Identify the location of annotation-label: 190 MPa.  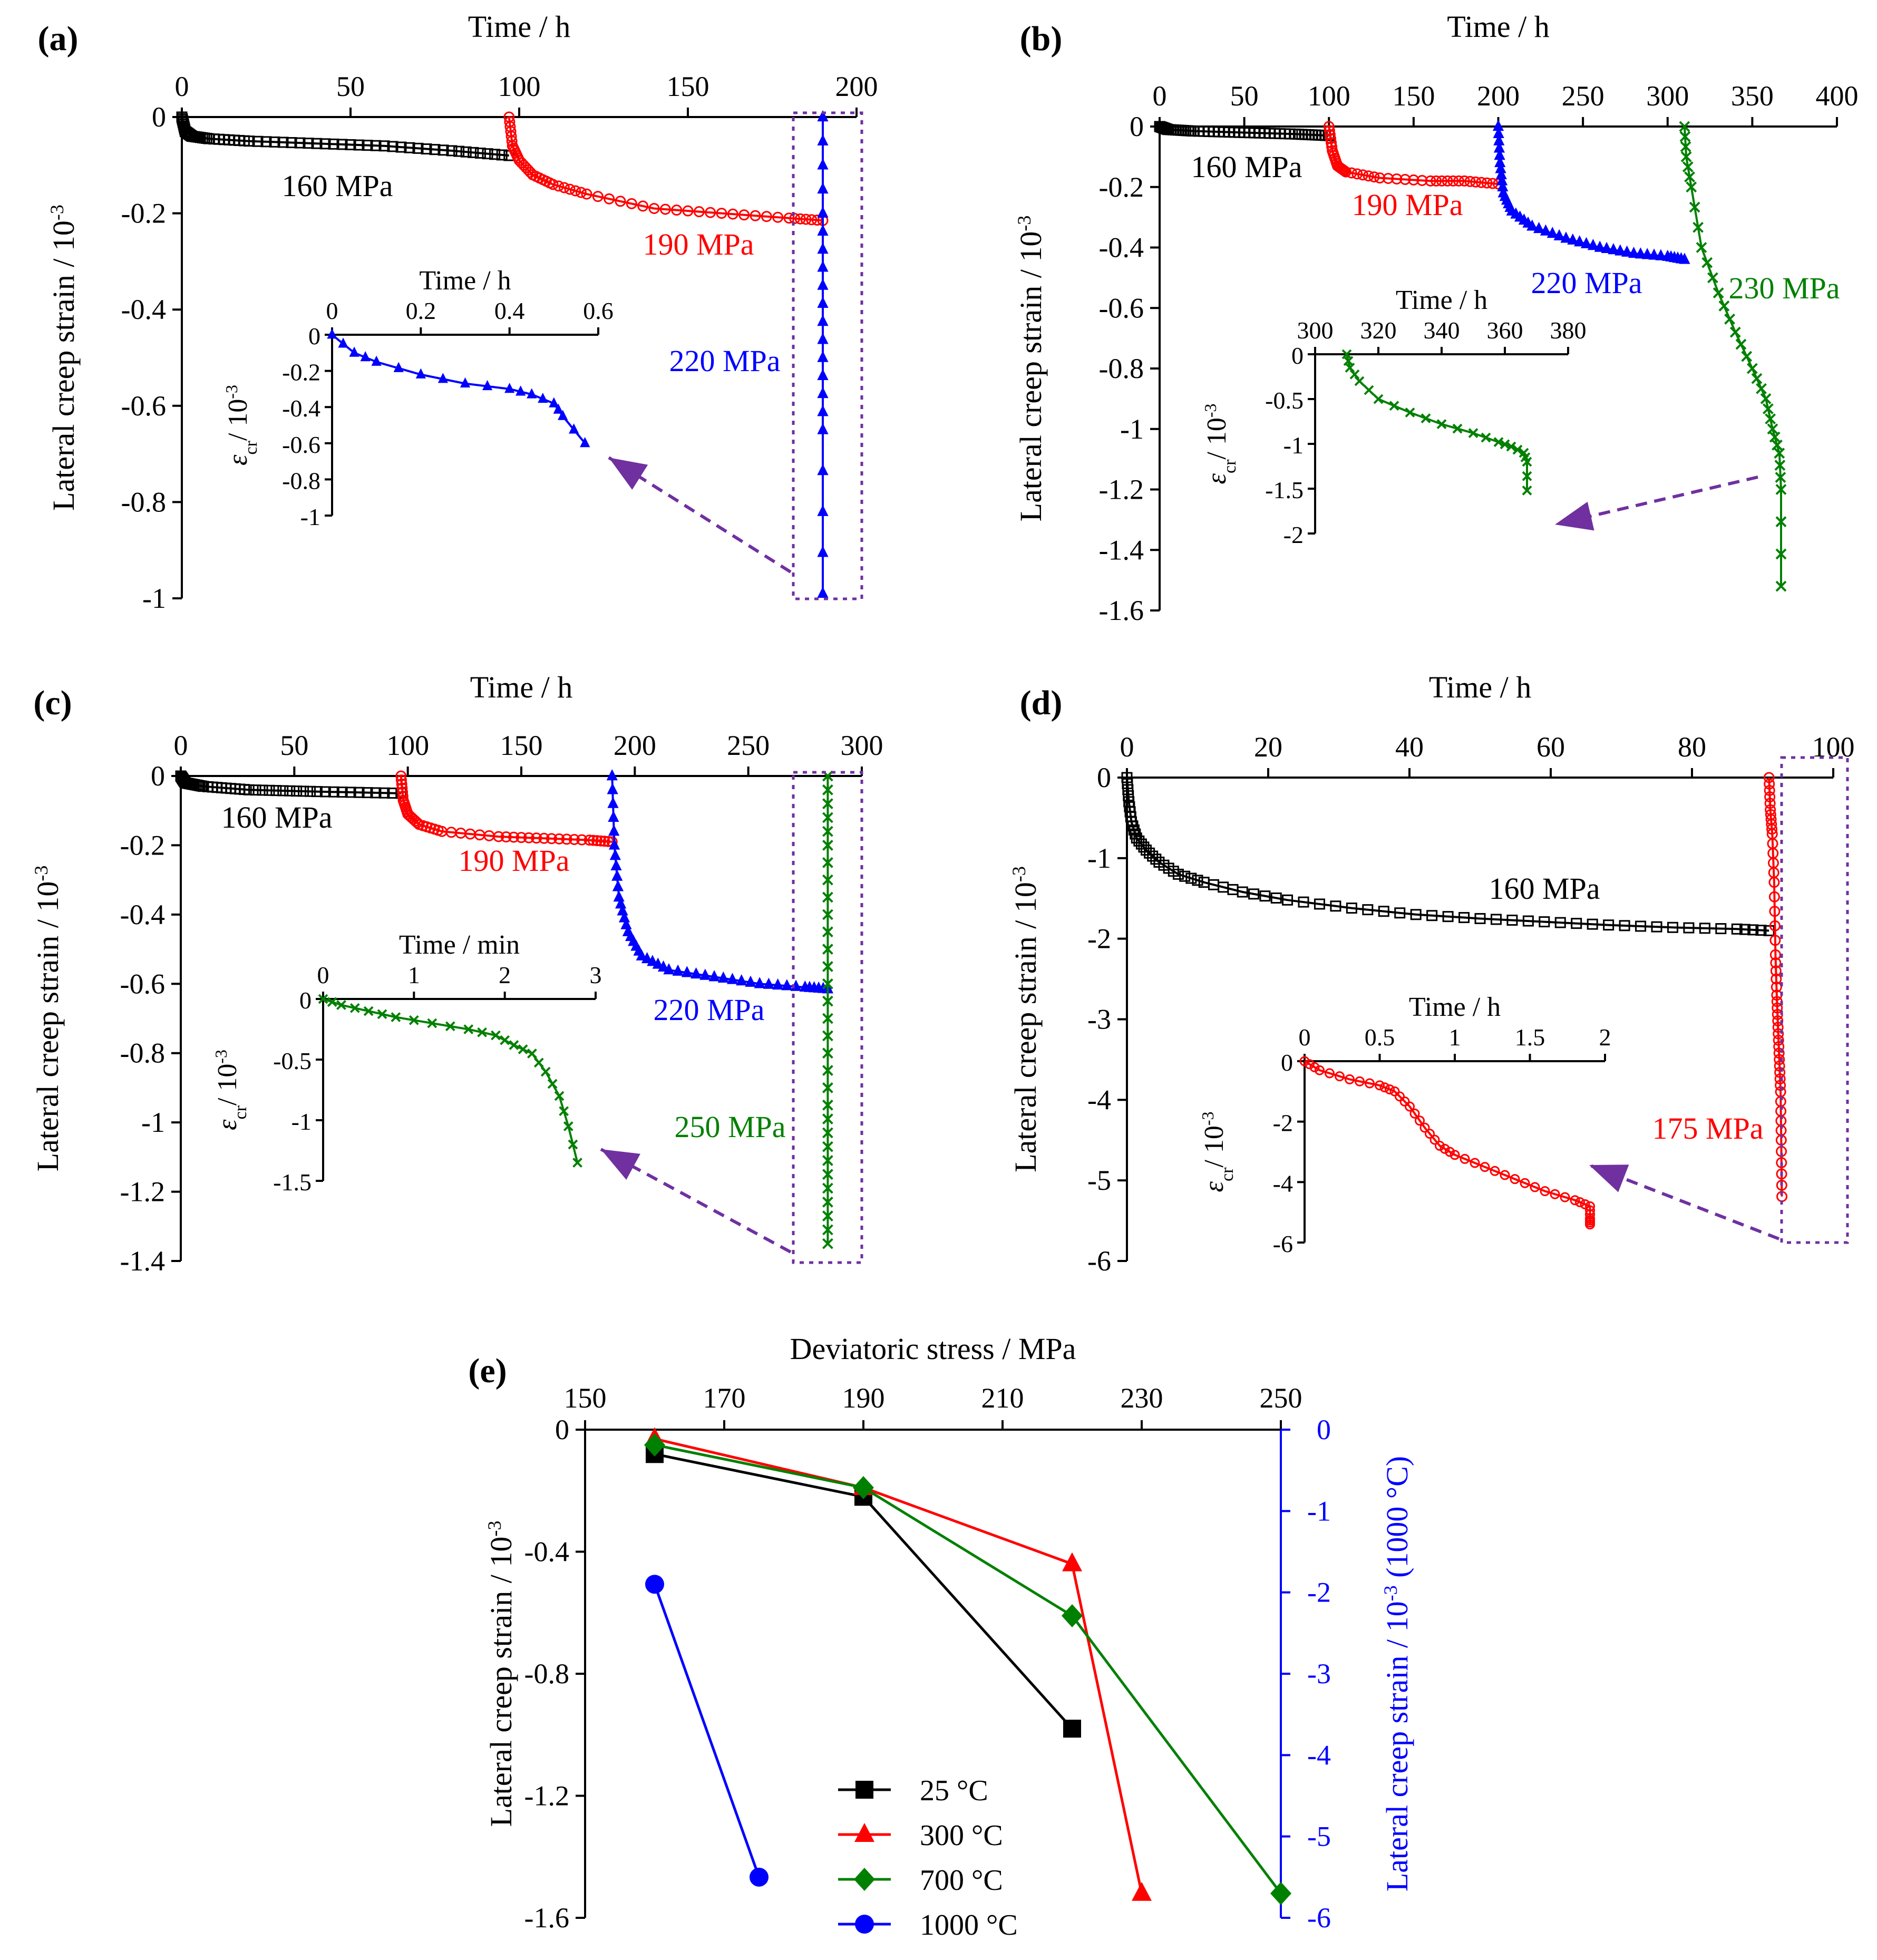
(513, 860).